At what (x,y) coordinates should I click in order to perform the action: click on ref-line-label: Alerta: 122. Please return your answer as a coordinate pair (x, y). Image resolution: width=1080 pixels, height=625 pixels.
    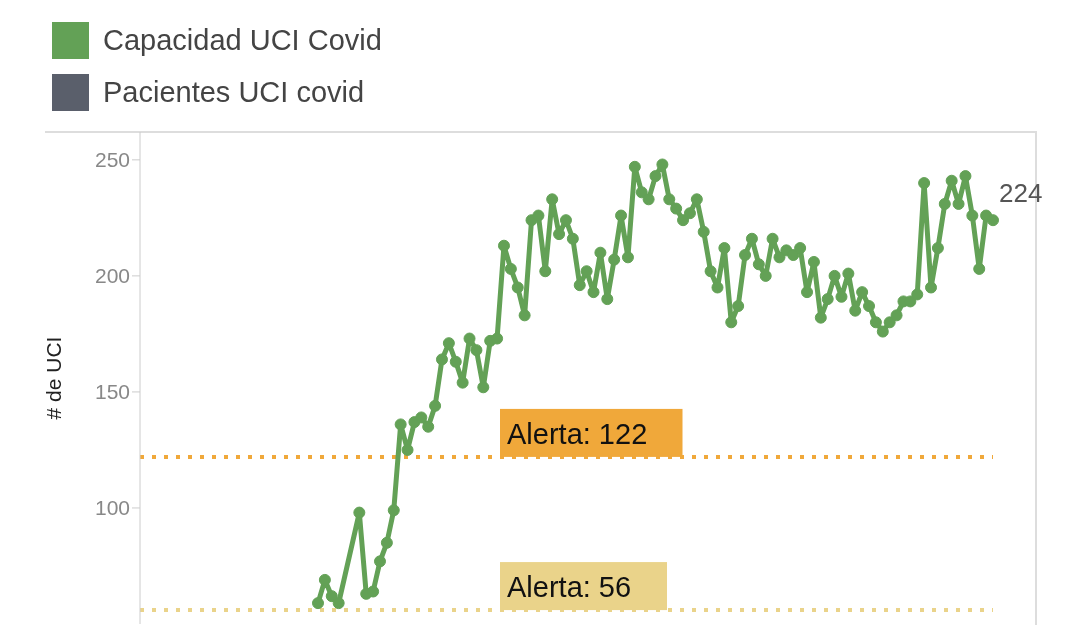
    Looking at the image, I should click on (577, 433).